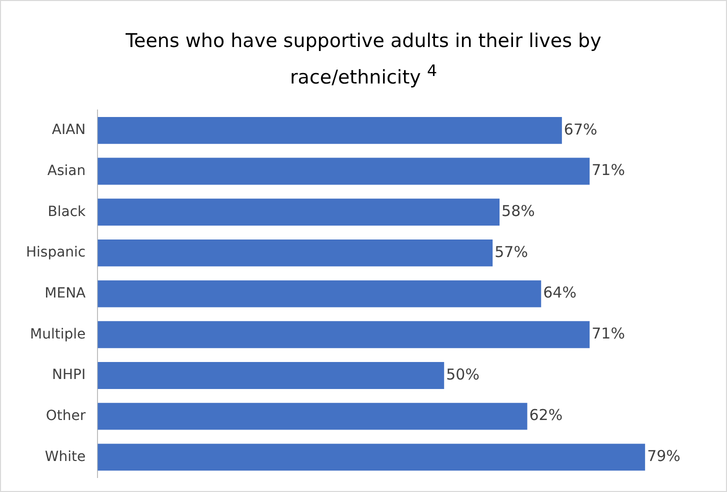  I want to click on y-tick-label: Hispanic, so click(56, 252).